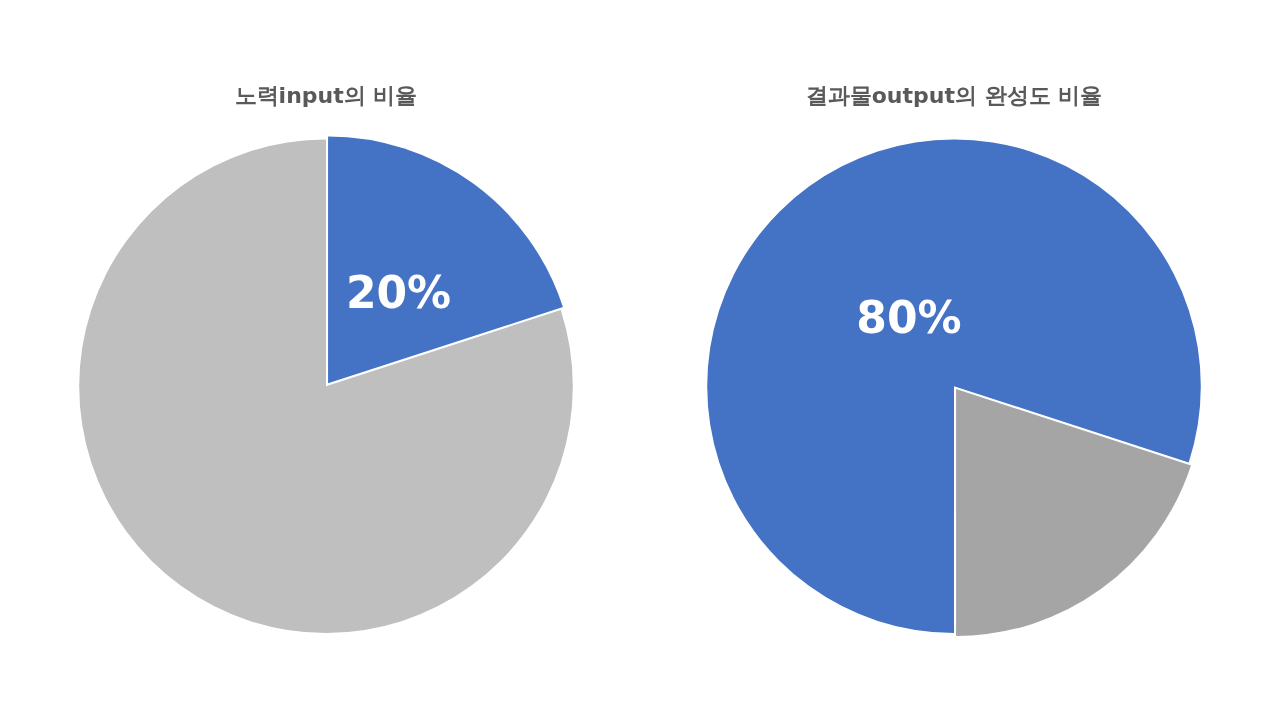 This screenshot has width=1280, height=720. I want to click on data-label: 20%, so click(398, 292).